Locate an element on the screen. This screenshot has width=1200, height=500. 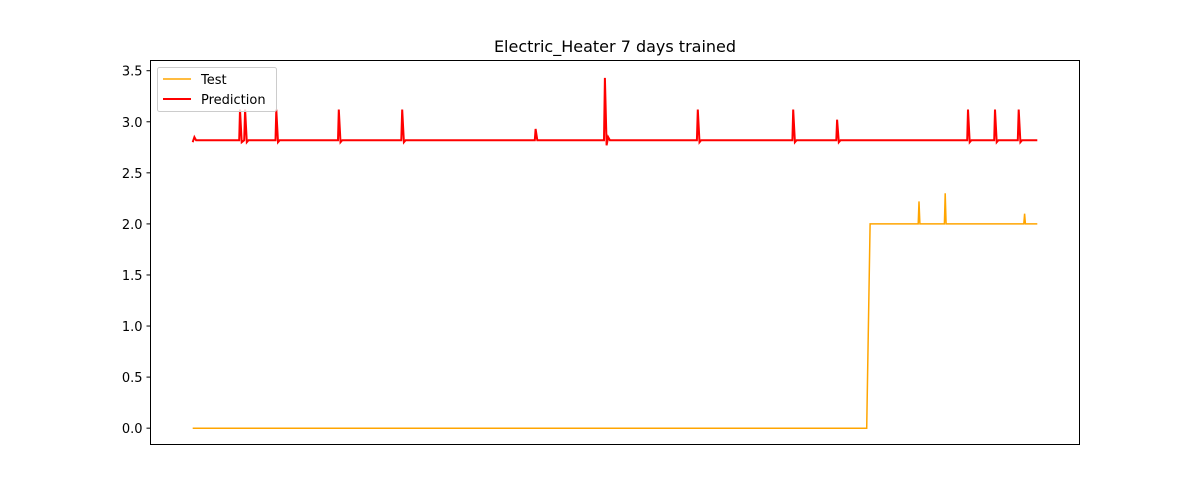
y-tick-label: 2.0 is located at coordinates (132, 225).